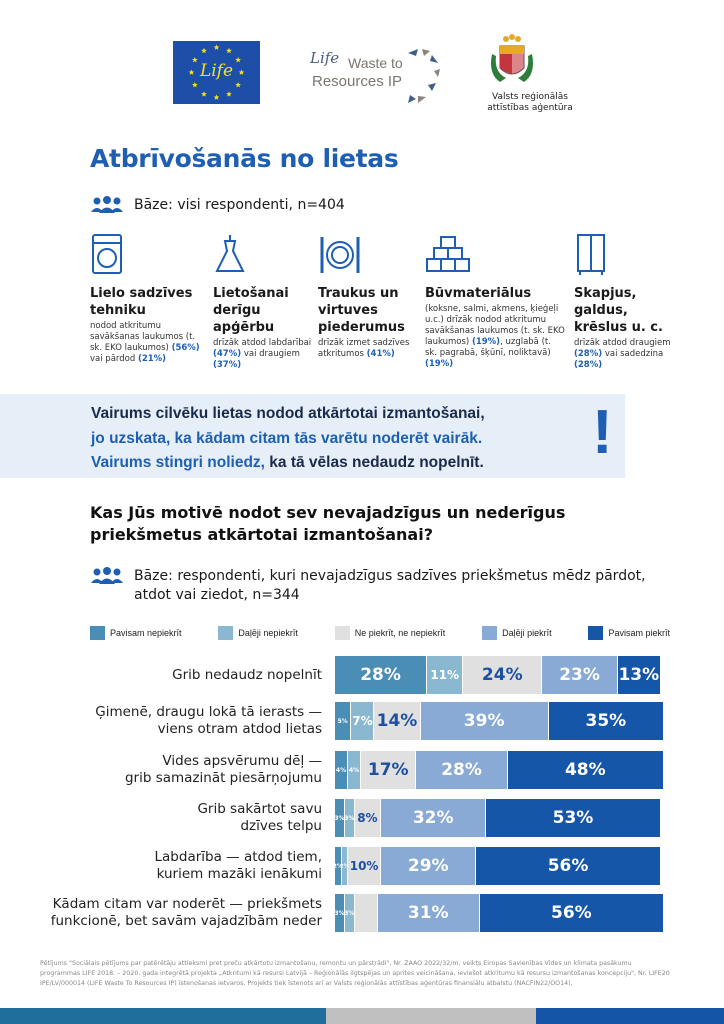  I want to click on waste-to-resources-logo: Life Waste to Resources IP, so click(375, 77).